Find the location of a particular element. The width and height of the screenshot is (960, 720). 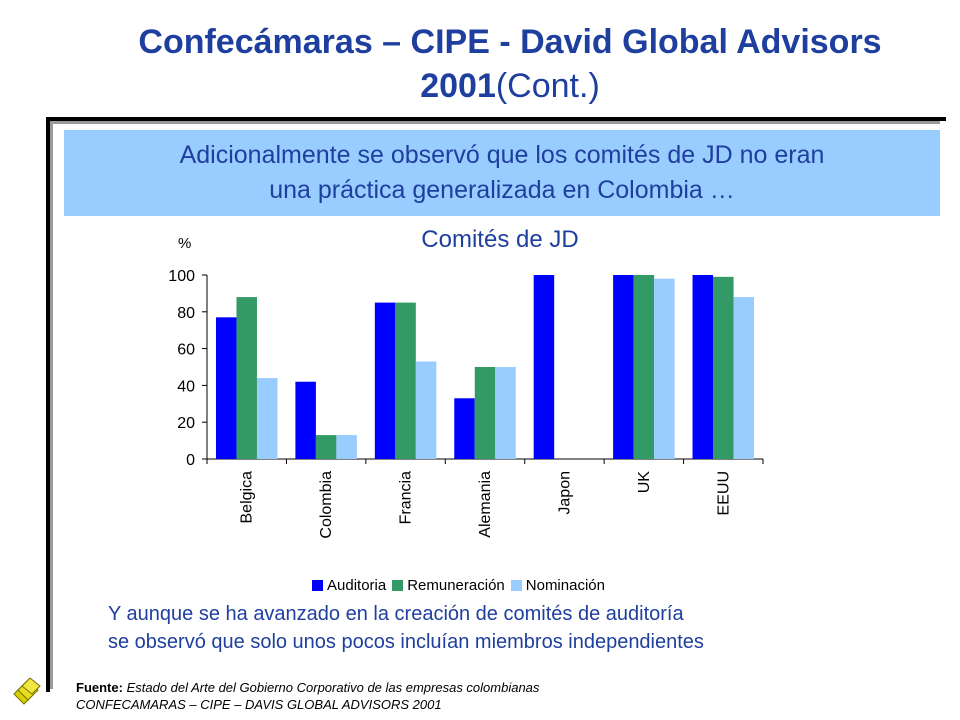

legend-label-nominacion: Nominación is located at coordinates (565, 585).